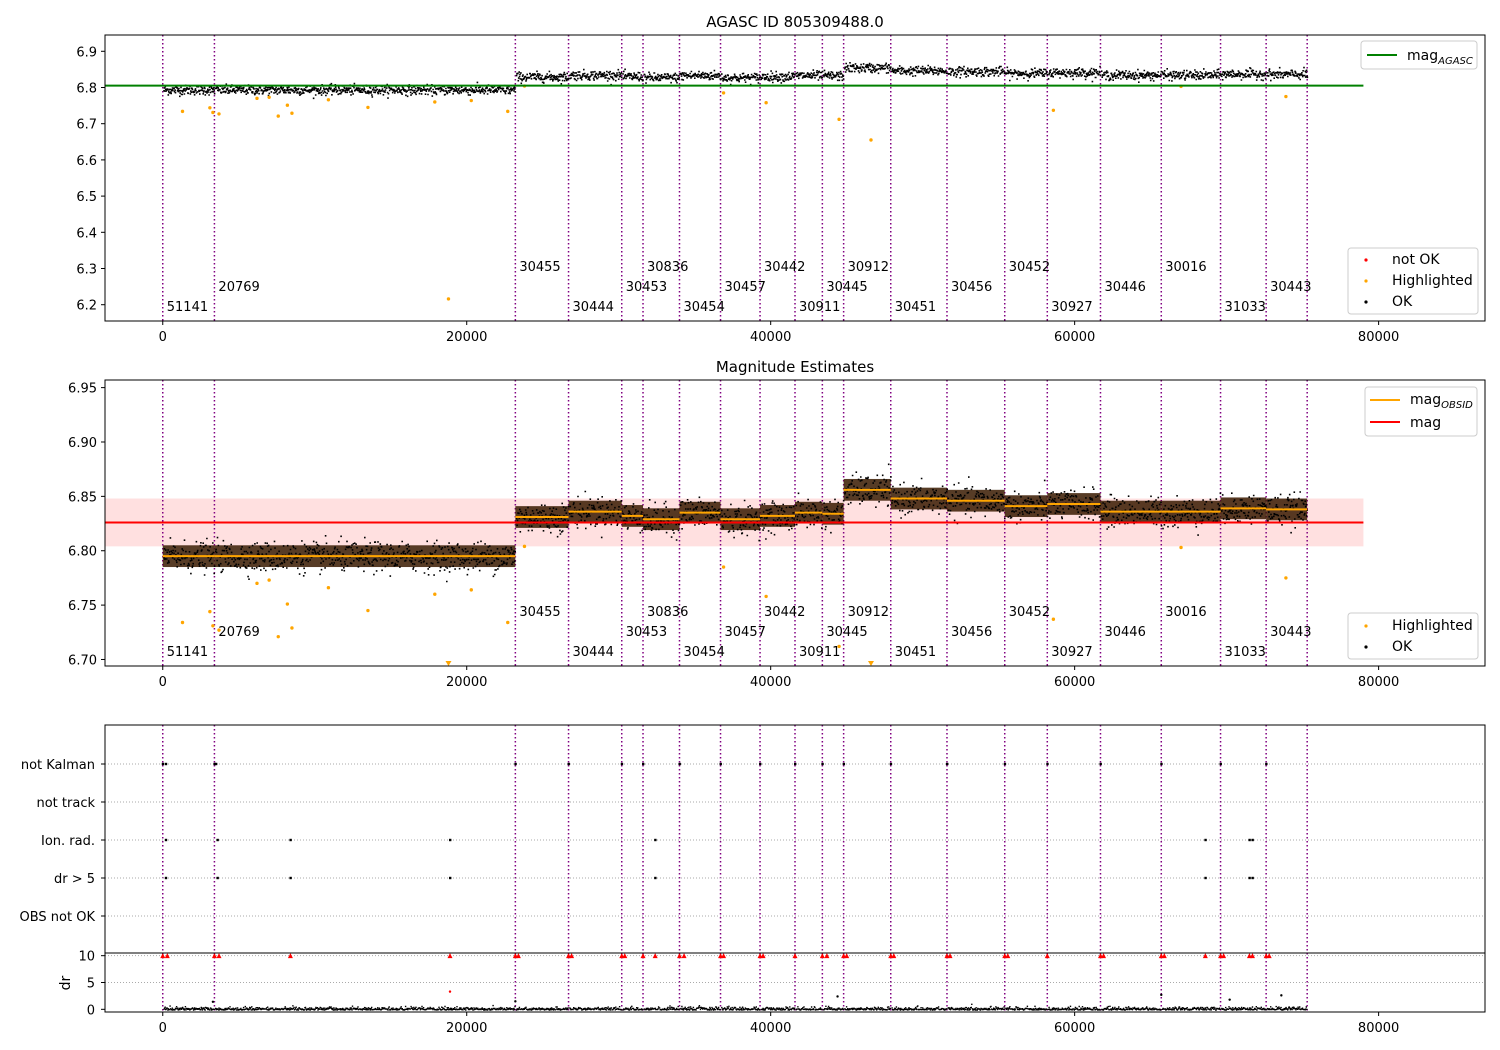 The height and width of the screenshot is (1050, 1500). Describe the element at coordinates (667, 267) in the screenshot. I see `obsid-label: 30836` at that location.